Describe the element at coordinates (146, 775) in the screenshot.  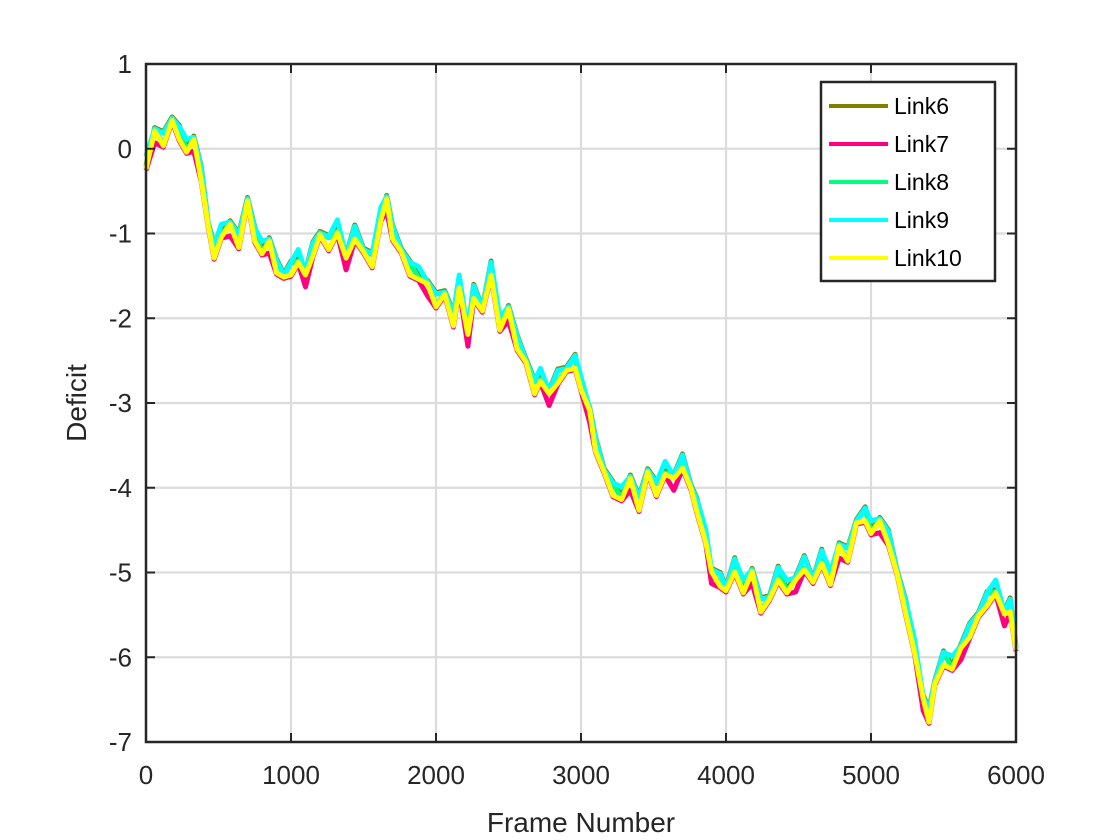
I see `x-tick-label: 0` at that location.